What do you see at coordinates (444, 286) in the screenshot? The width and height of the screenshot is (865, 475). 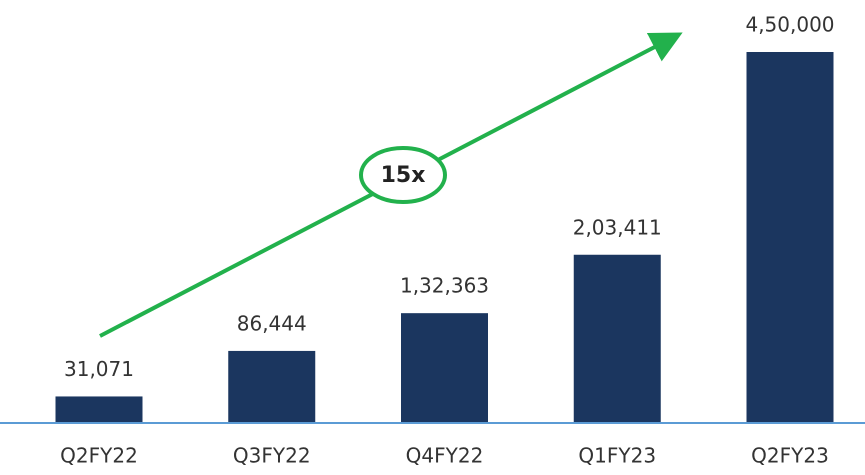 I see `value-label: 1,32,363` at bounding box center [444, 286].